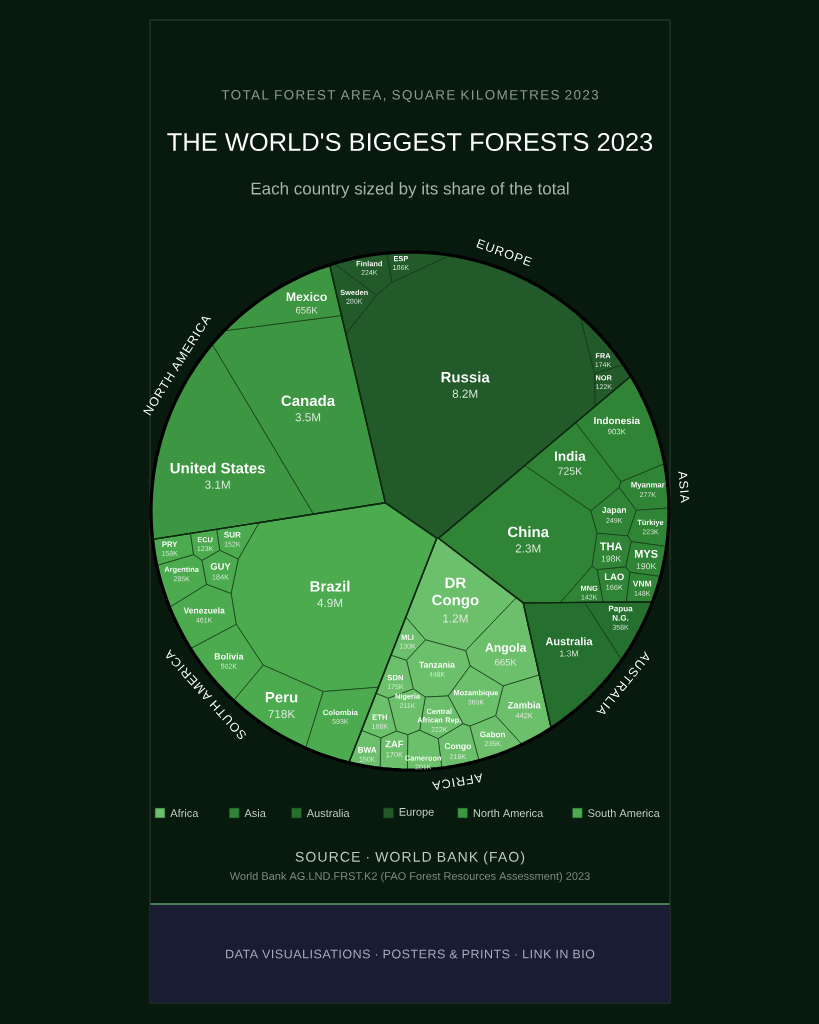 Image resolution: width=819 pixels, height=1024 pixels. I want to click on category-label: Canada, so click(308, 401).